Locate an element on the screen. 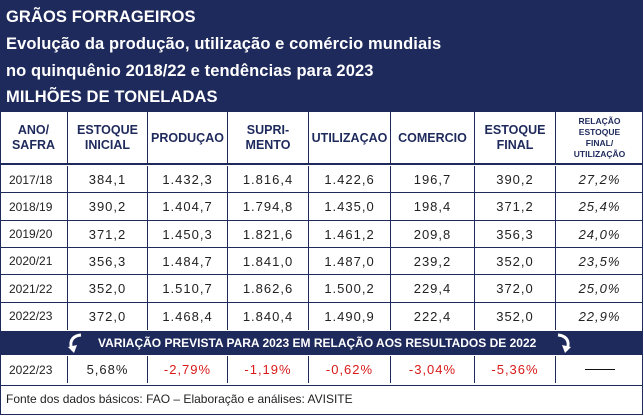 The height and width of the screenshot is (416, 643). cell-relacao-estoque-utilizacao: 25,4% is located at coordinates (599, 207).